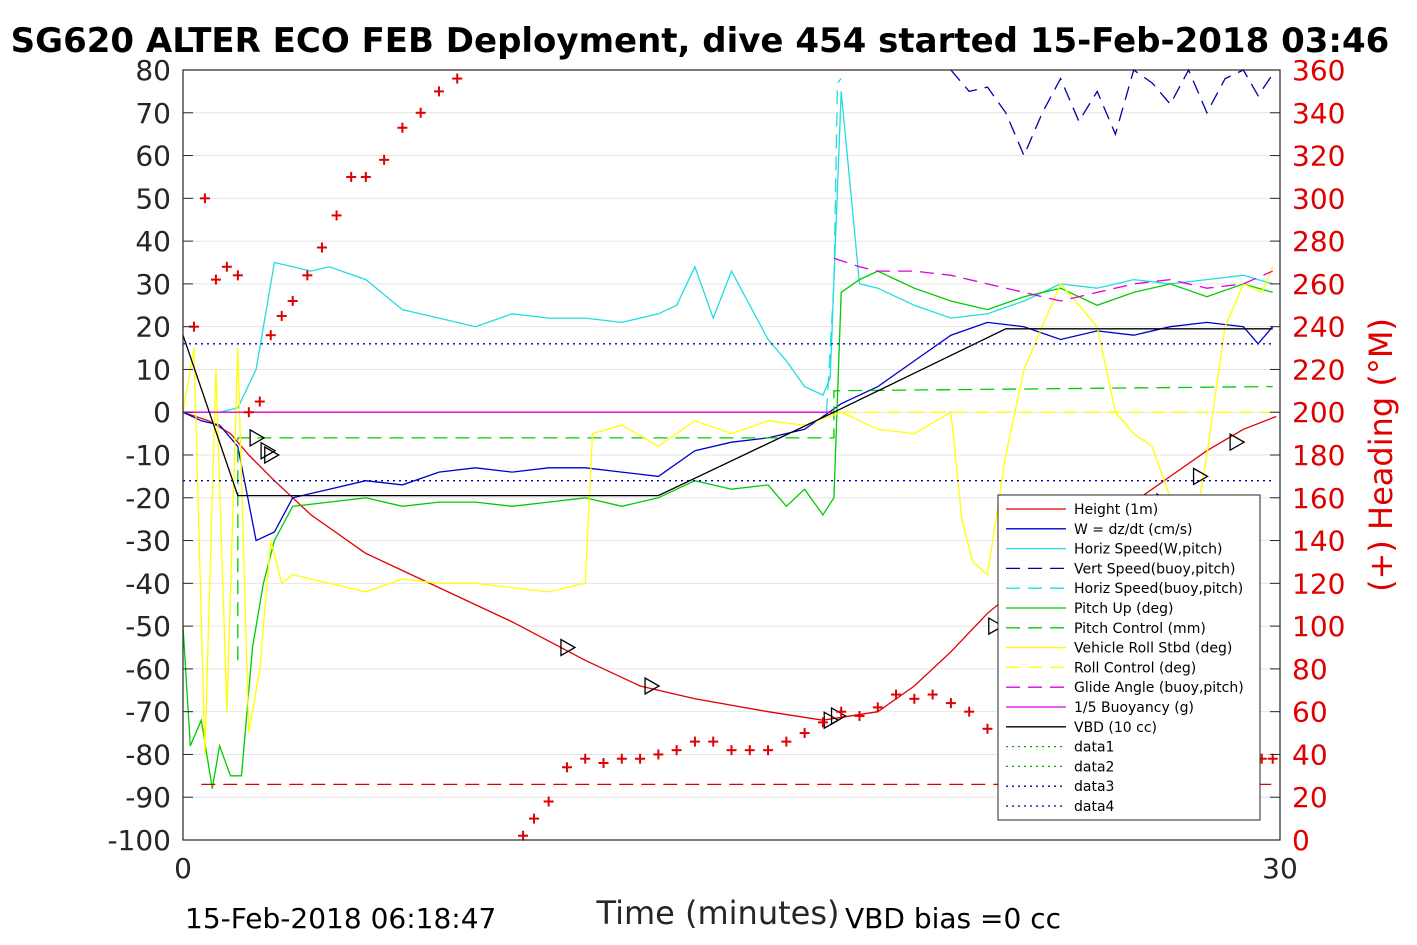 The height and width of the screenshot is (945, 1417). What do you see at coordinates (1310, 669) in the screenshot?
I see `y2-tick-label: 80` at bounding box center [1310, 669].